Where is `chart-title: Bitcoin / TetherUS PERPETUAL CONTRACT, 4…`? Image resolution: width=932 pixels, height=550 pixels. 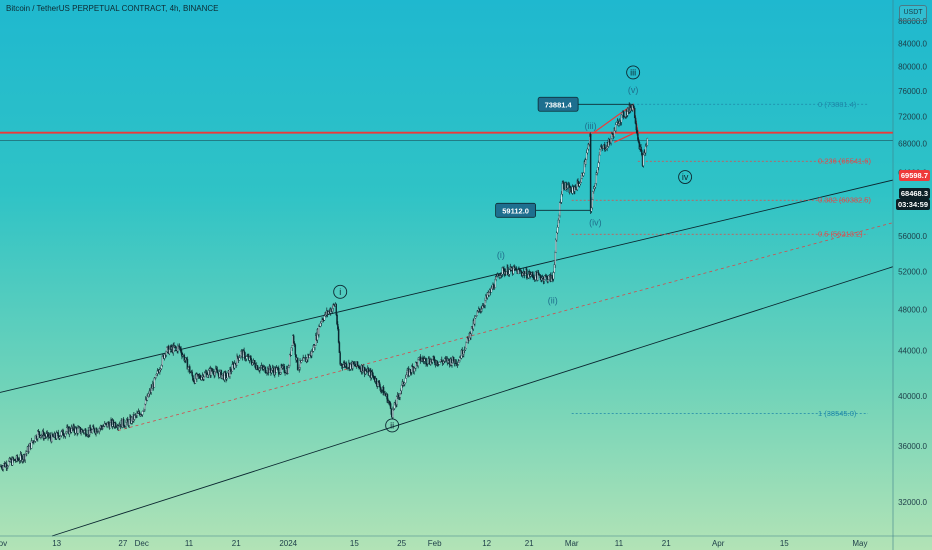 chart-title: Bitcoin / TetherUS PERPETUAL CONTRACT, 4… is located at coordinates (112, 8).